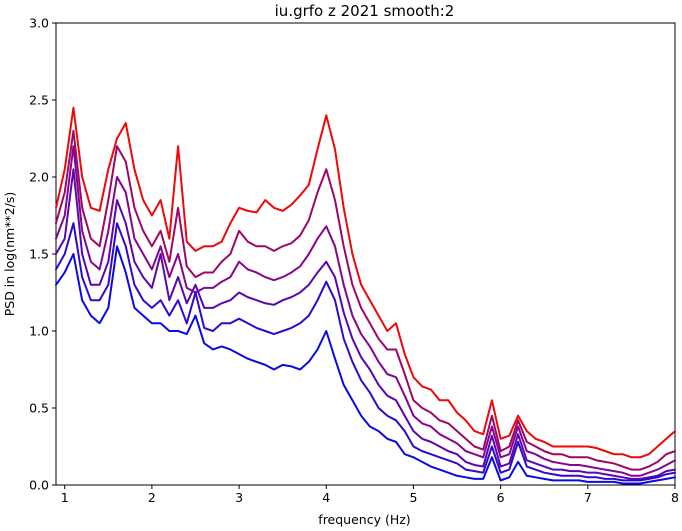 The width and height of the screenshot is (682, 531). I want to click on x-axis-ticks: 1 2 3 4 5 6 7 8, so click(370, 495).